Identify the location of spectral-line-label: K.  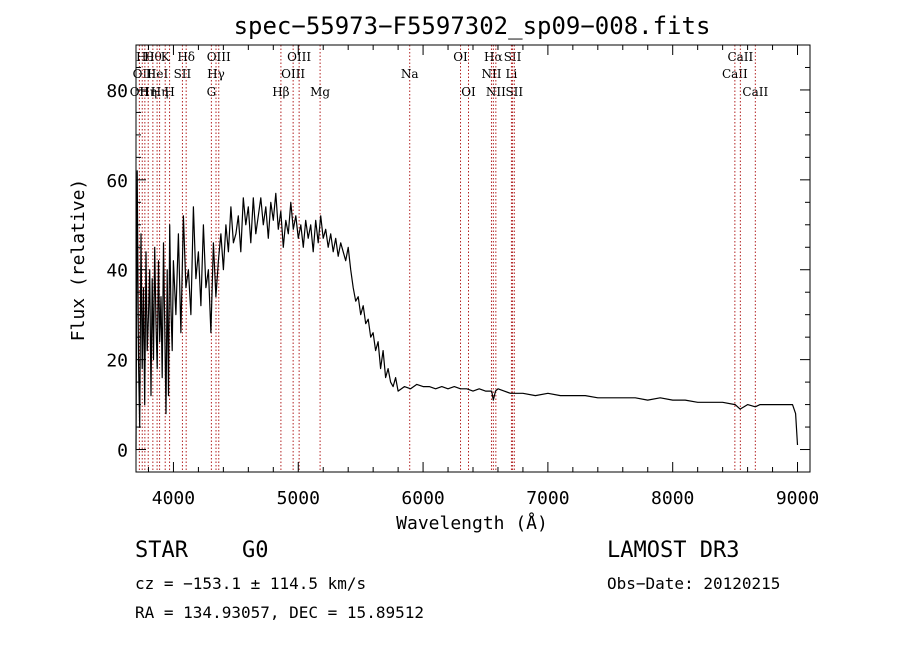
(166, 57).